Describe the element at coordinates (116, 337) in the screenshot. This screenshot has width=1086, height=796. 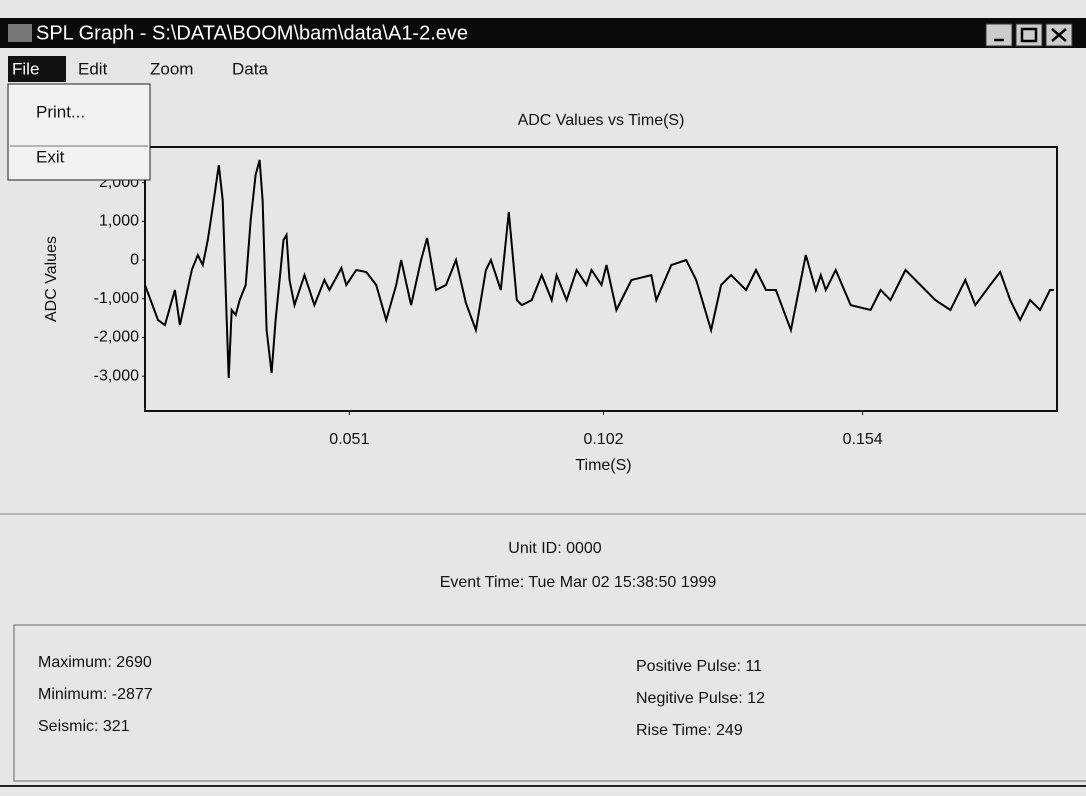
I see `y-tick-label: -2,000` at that location.